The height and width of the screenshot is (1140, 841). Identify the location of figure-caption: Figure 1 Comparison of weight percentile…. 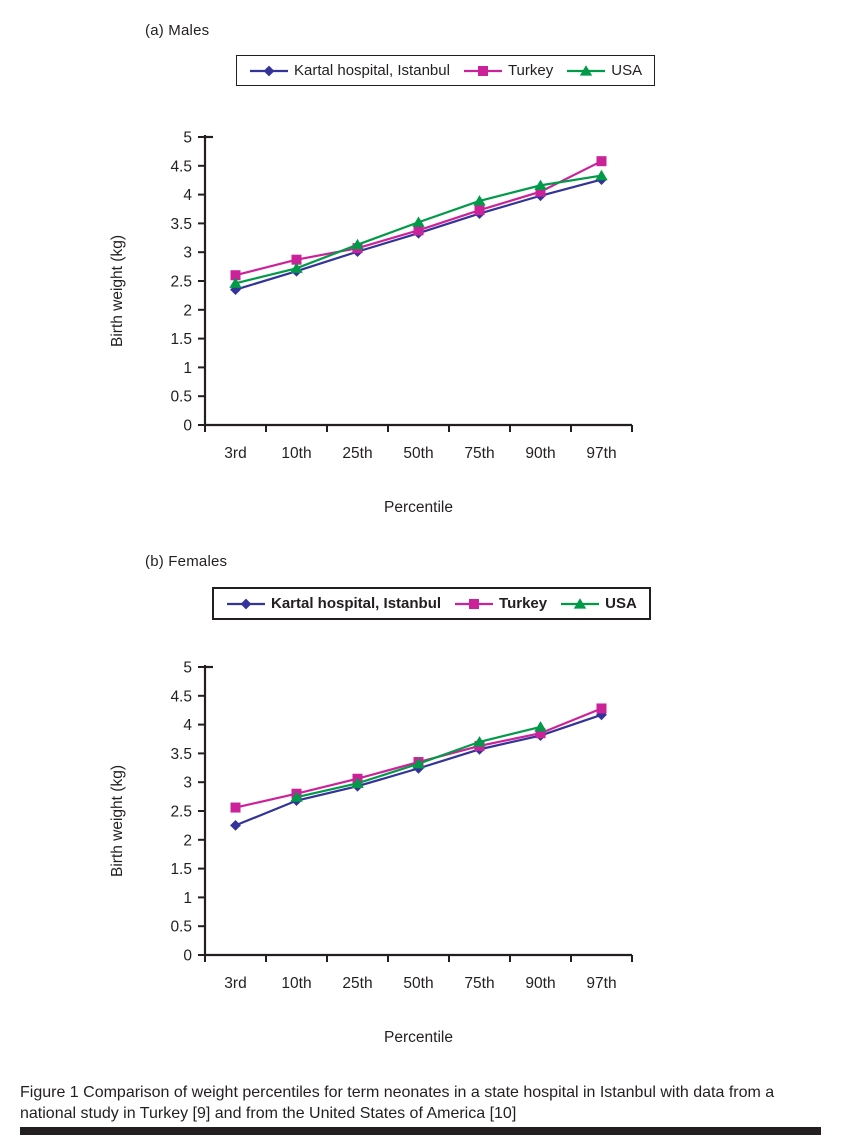
(397, 1103).